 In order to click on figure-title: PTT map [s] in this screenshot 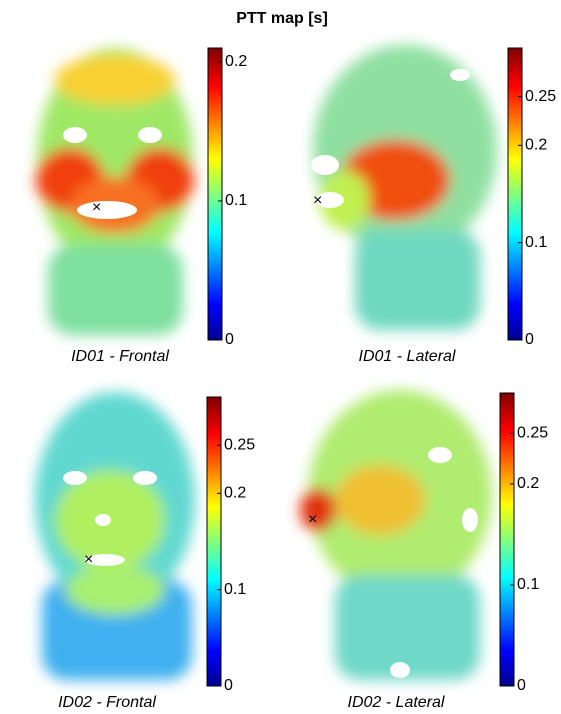, I will do `click(282, 18)`.